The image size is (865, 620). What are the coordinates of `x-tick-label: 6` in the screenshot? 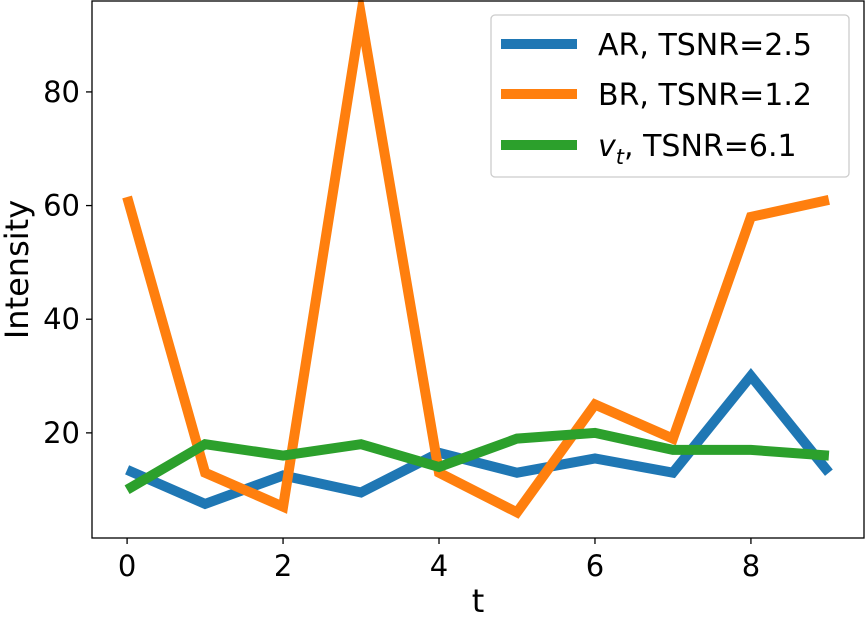 It's located at (595, 566).